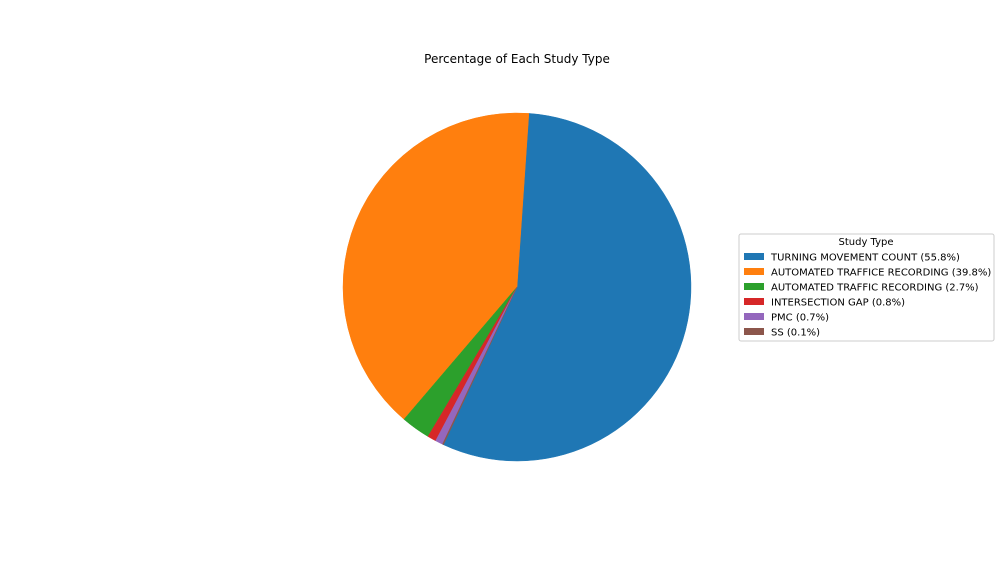 The height and width of the screenshot is (580, 1008). I want to click on legend-label-1: TURNING MOVEMENT COUNT (55.8%), so click(865, 258).